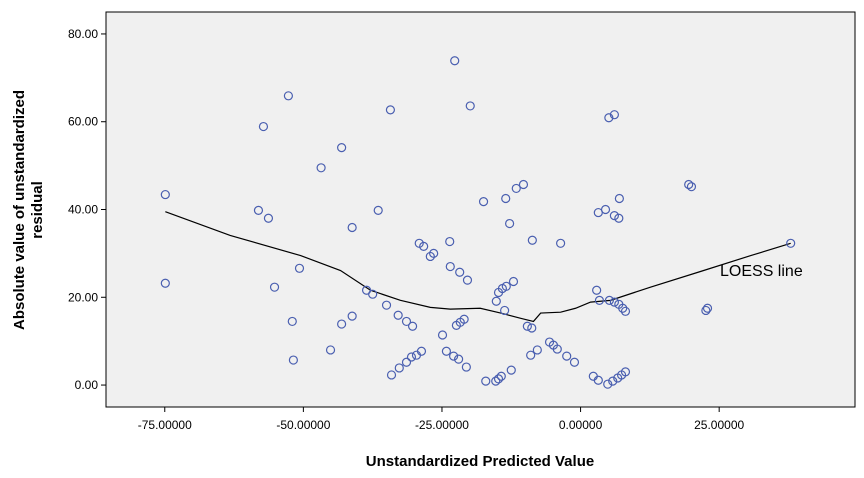 This screenshot has width=864, height=478. Describe the element at coordinates (719, 425) in the screenshot. I see `x-tick-label: 25.00000` at that location.